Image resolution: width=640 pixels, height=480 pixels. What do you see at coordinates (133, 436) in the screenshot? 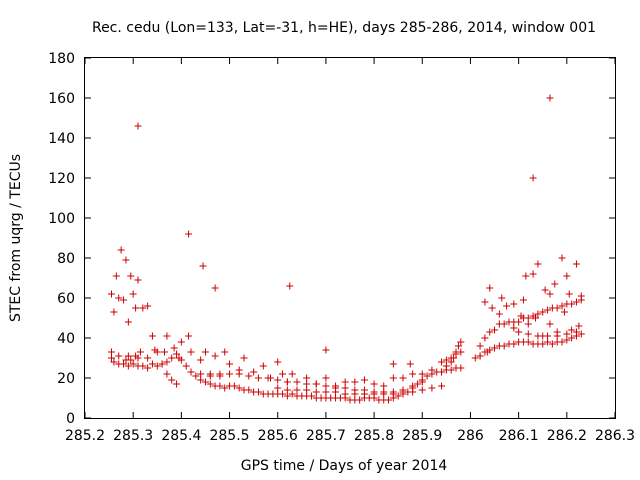
I see `x-tick-label: 285.3` at bounding box center [133, 436].